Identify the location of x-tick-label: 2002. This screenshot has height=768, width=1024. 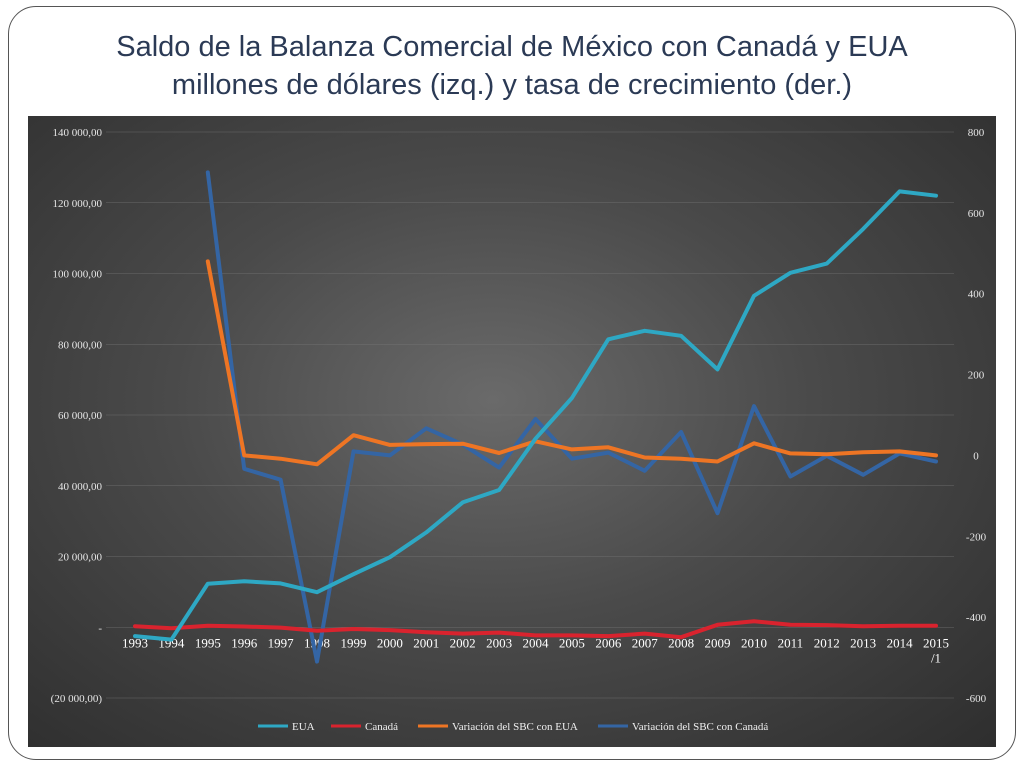
(463, 642).